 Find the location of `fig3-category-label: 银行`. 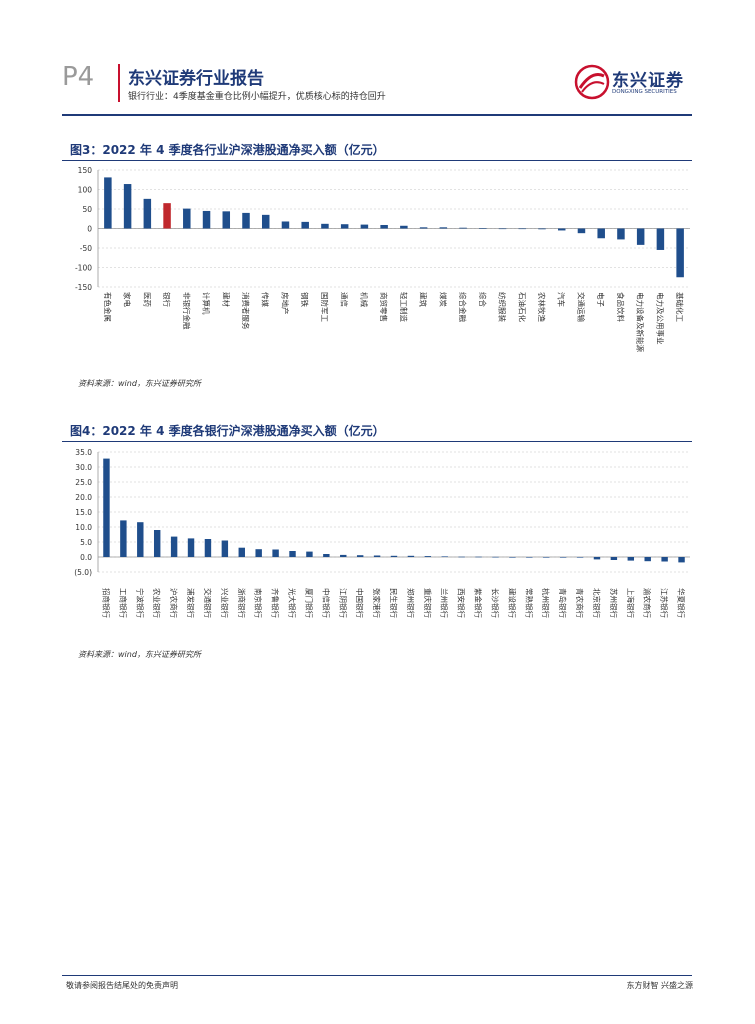

fig3-category-label: 银行 is located at coordinates (167, 299).